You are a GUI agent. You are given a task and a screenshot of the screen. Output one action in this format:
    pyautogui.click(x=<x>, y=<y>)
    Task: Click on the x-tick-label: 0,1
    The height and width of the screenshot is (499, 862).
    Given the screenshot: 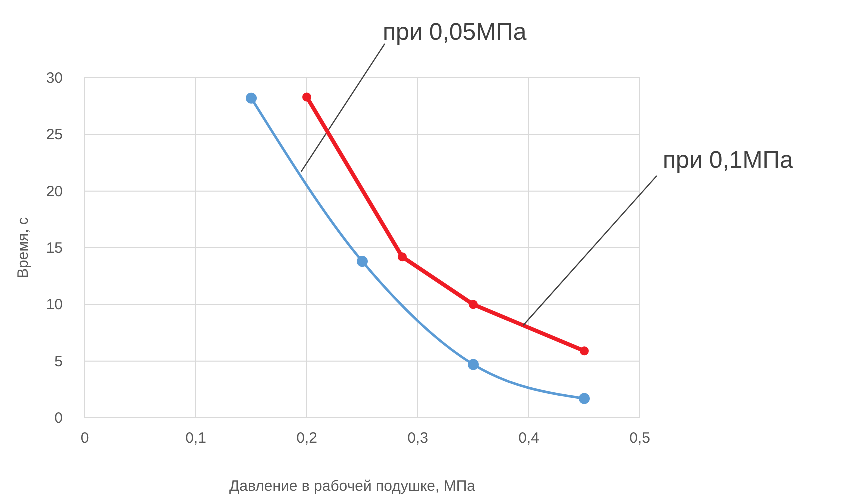 What is the action you would take?
    pyautogui.click(x=196, y=438)
    